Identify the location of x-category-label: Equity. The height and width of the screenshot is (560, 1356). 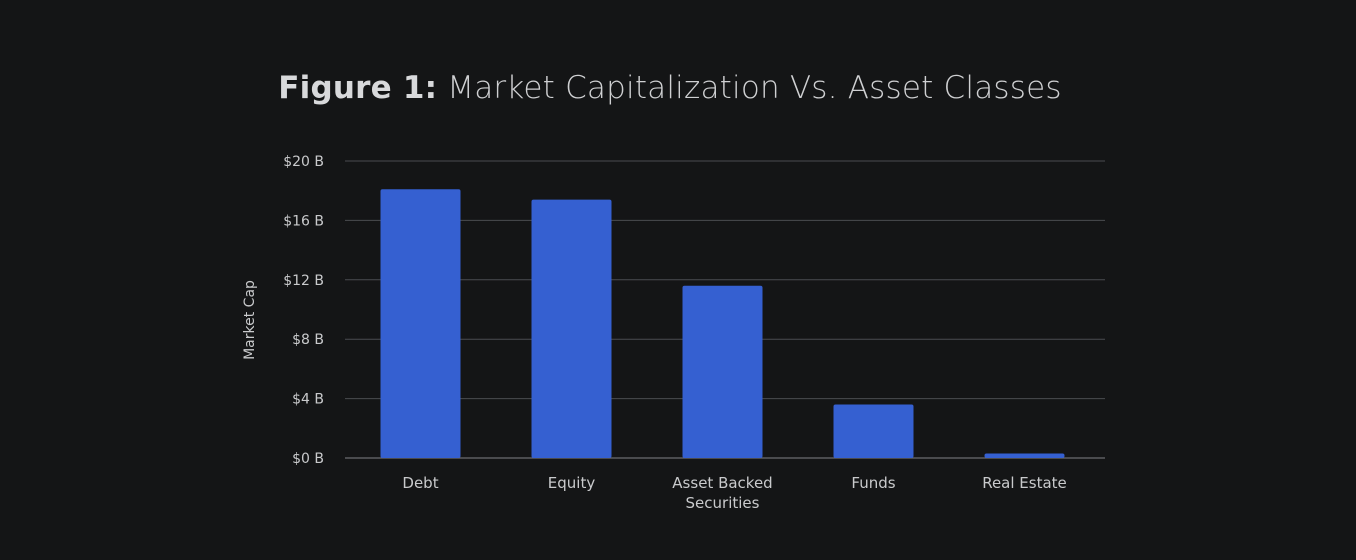
(572, 483).